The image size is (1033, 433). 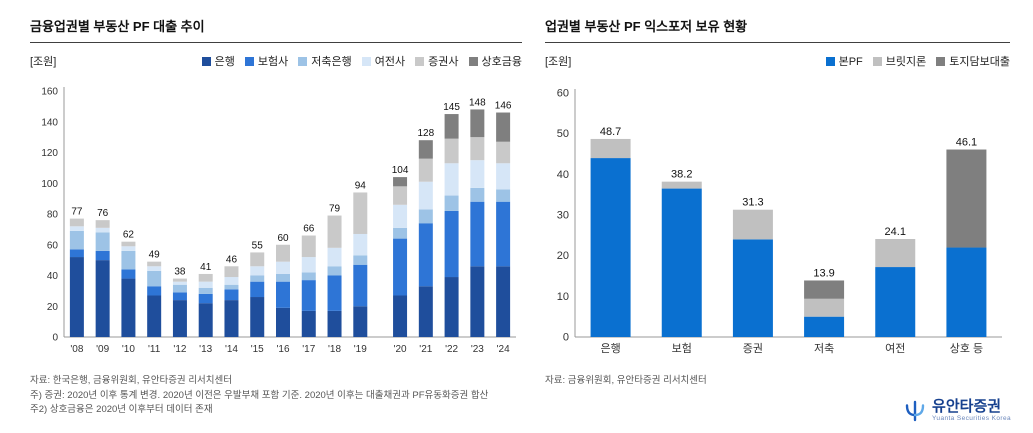 I want to click on legend-label: 본PF, so click(x=850, y=62).